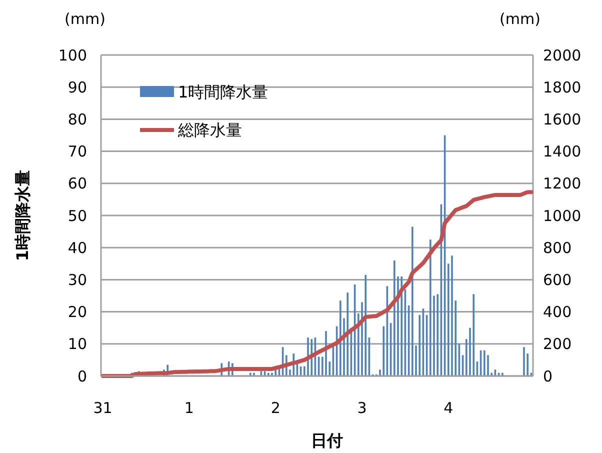 The image size is (602, 453). Describe the element at coordinates (77, 279) in the screenshot. I see `y-tick-label: 30` at that location.